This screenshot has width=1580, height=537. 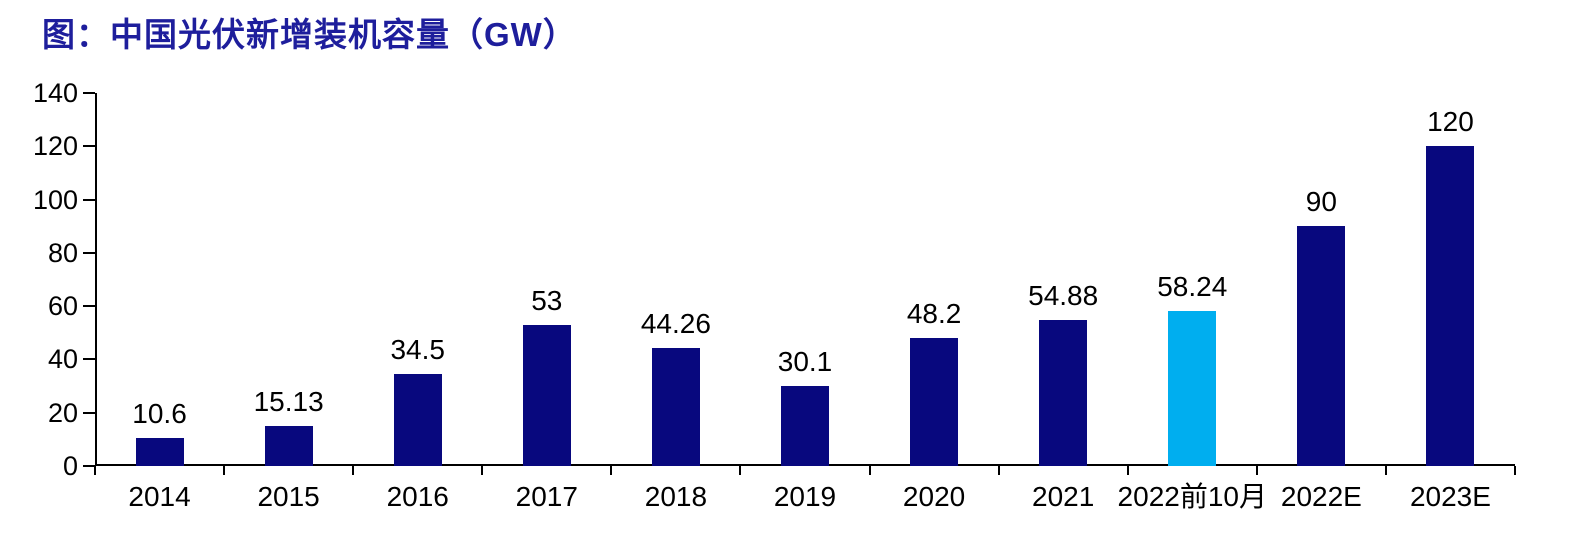 What do you see at coordinates (934, 313) in the screenshot?
I see `bar-value-label: 48.2` at bounding box center [934, 313].